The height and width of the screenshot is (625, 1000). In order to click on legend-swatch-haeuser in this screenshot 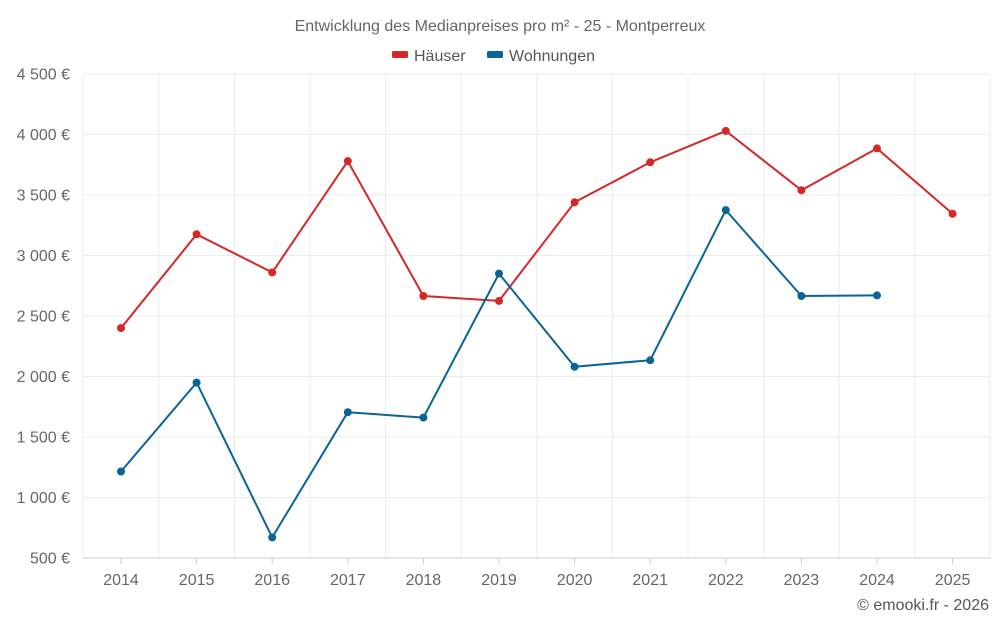, I will do `click(400, 54)`.